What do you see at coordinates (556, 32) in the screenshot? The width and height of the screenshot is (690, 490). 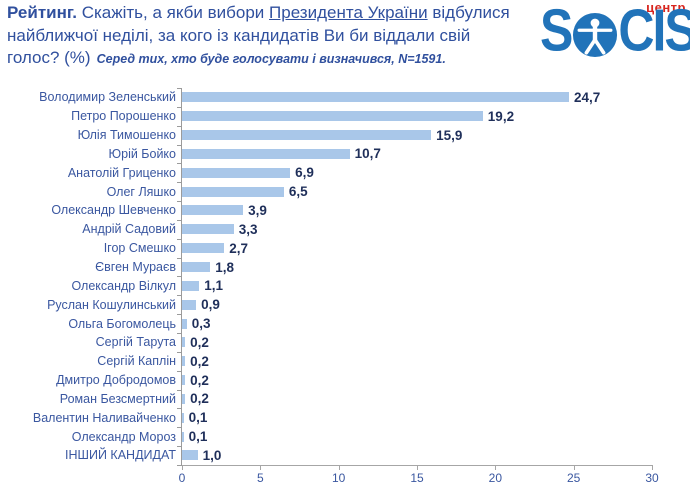 I see `logo-letter: S` at bounding box center [556, 32].